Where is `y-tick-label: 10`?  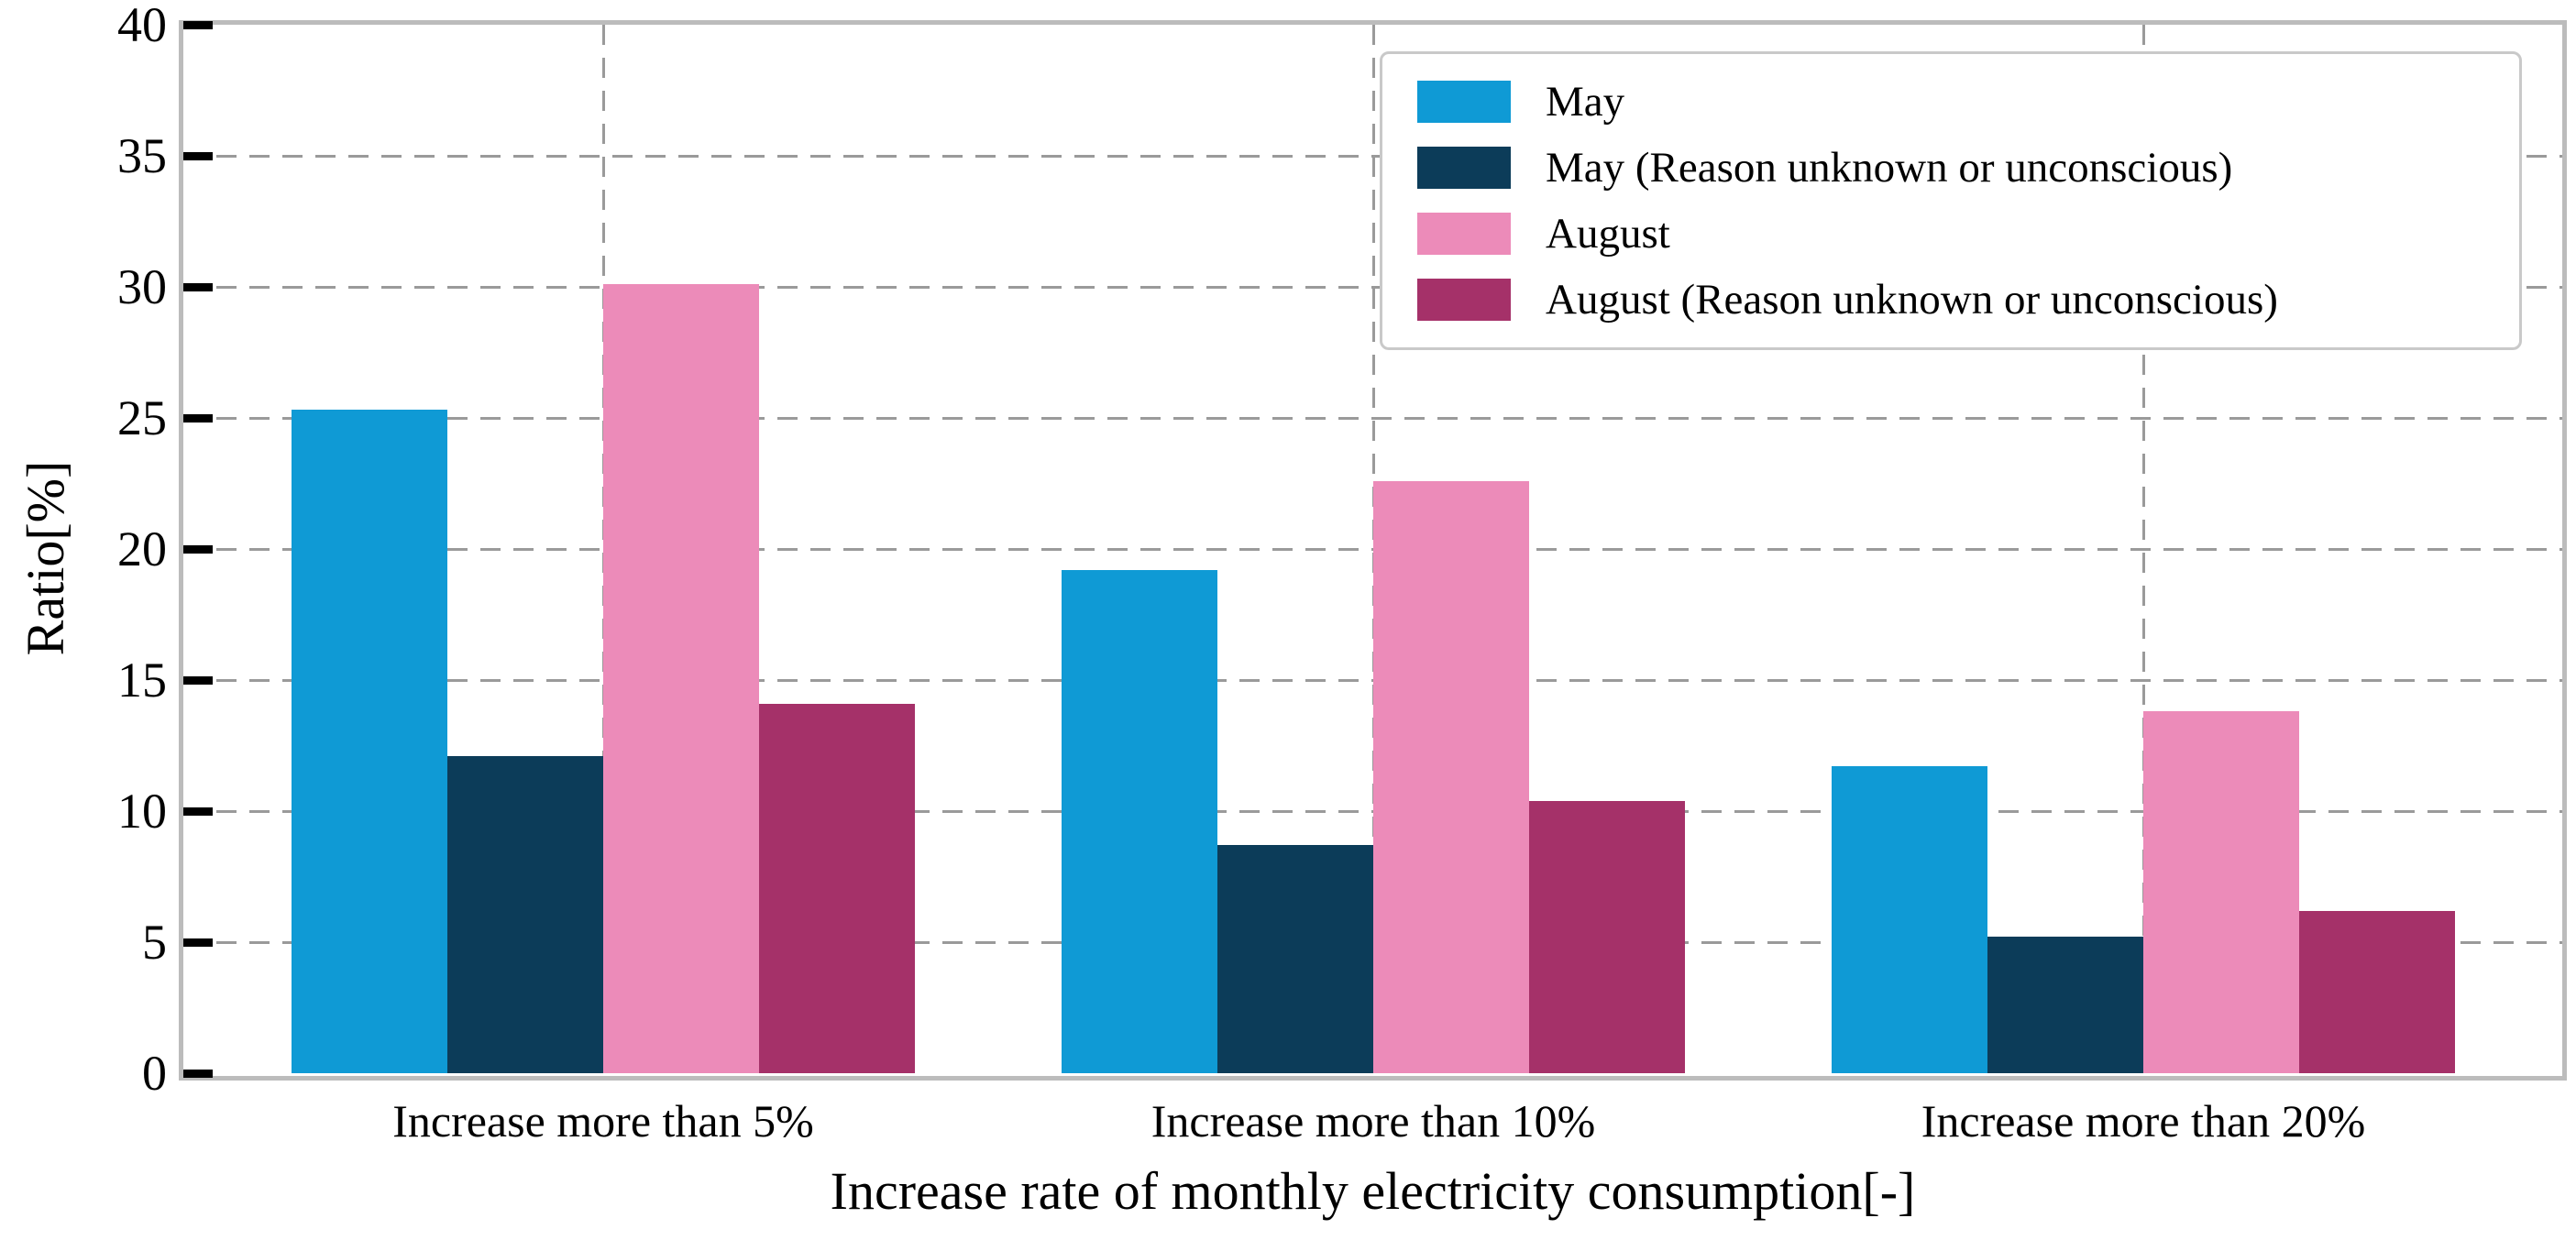 y-tick-label: 10 is located at coordinates (142, 811).